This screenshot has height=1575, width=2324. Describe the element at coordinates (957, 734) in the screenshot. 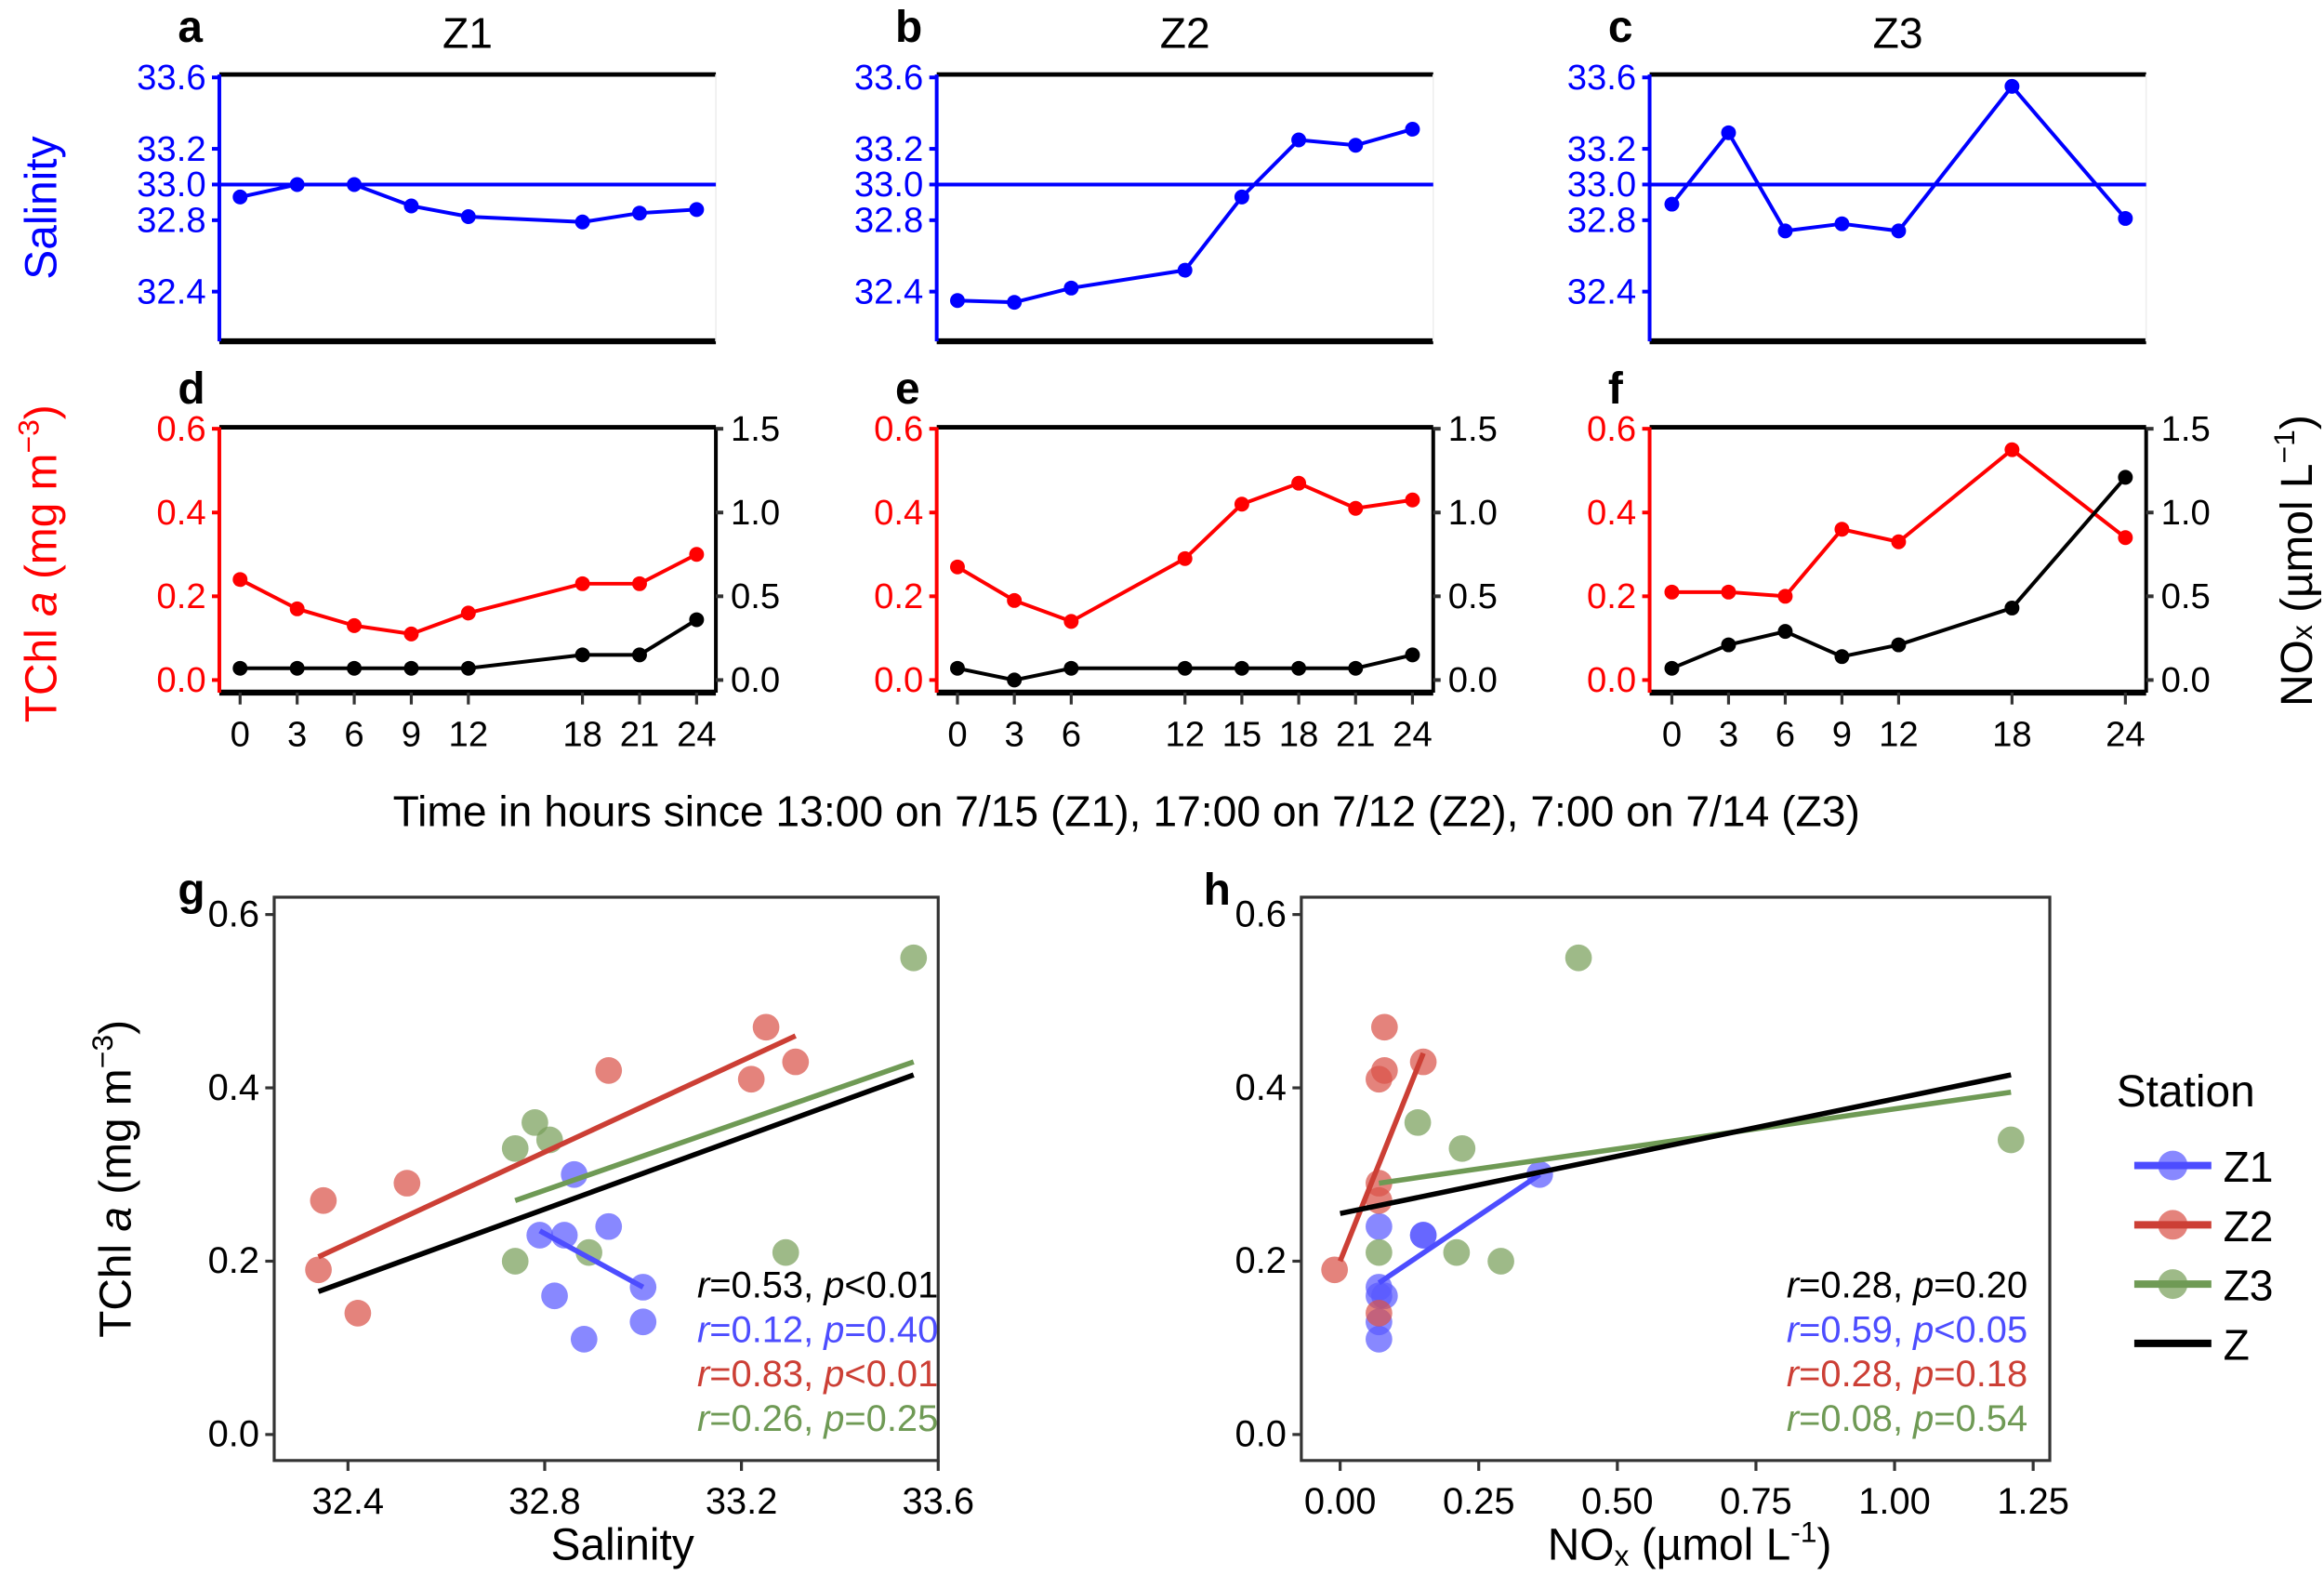

I see `x-tick-label: 0` at that location.